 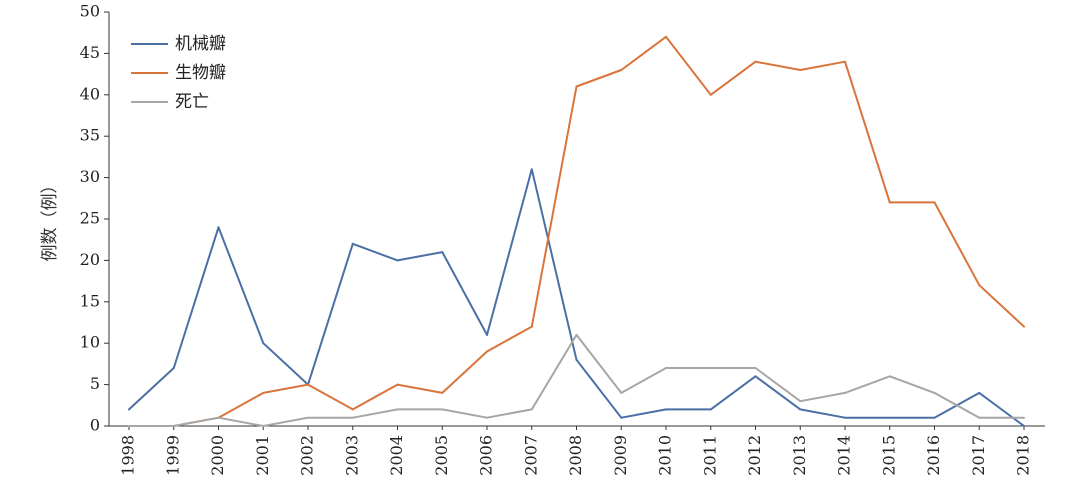 I want to click on y-tick-label: 15, so click(x=90, y=300).